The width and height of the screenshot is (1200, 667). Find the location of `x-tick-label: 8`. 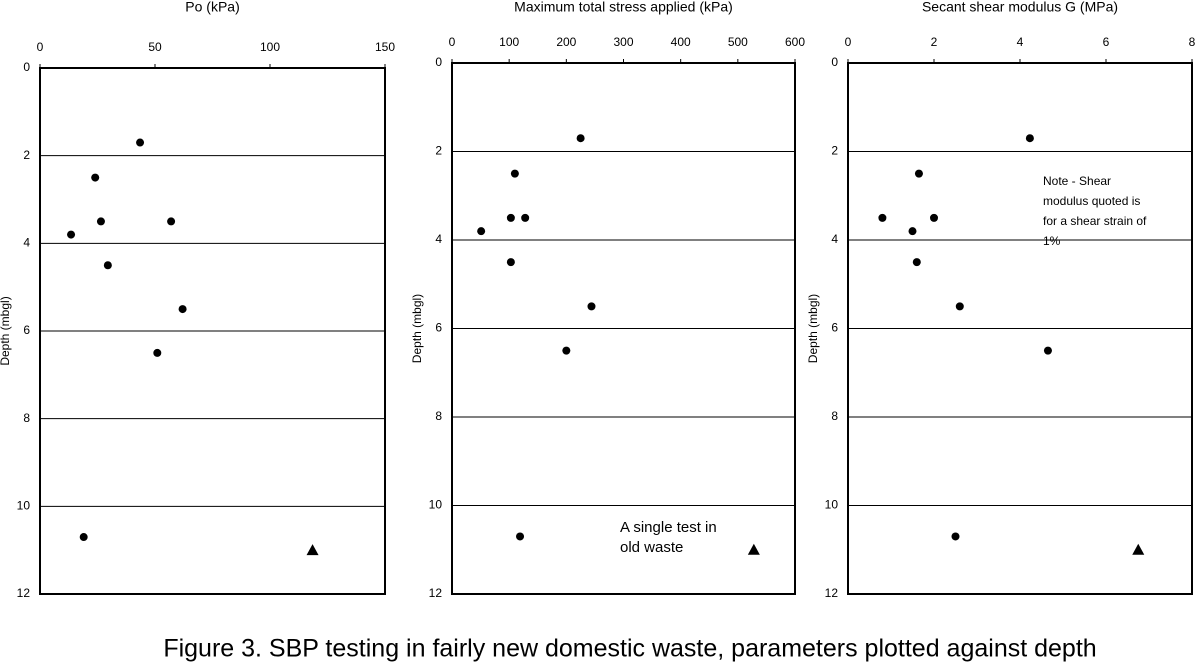

x-tick-label: 8 is located at coordinates (1192, 42).